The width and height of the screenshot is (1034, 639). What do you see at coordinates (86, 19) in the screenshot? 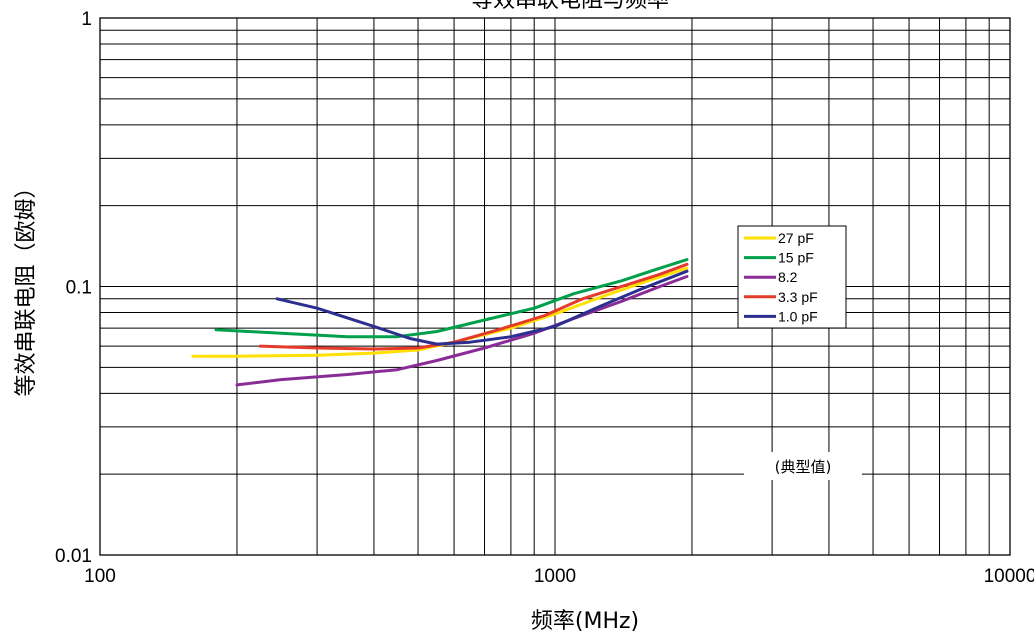
I see `y-tick-label: 1` at bounding box center [86, 19].